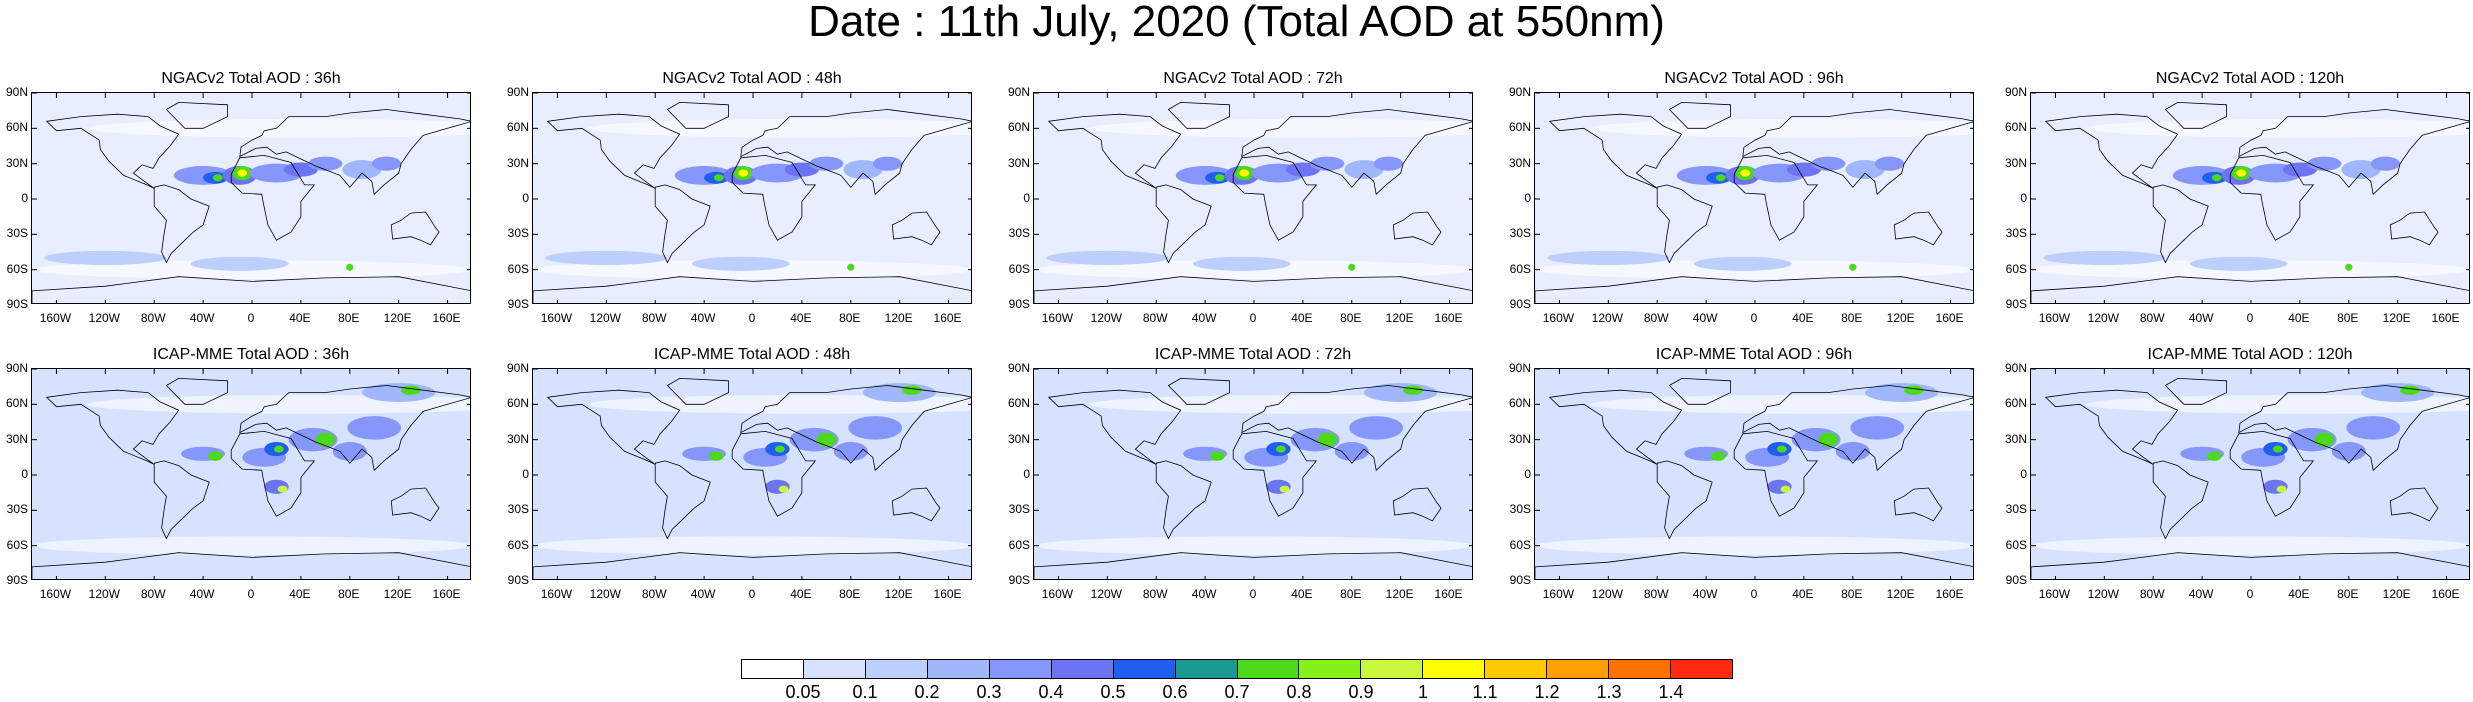 The image size is (2473, 702). What do you see at coordinates (1018, 127) in the screenshot?
I see `lat-tick-label: 60N` at bounding box center [1018, 127].